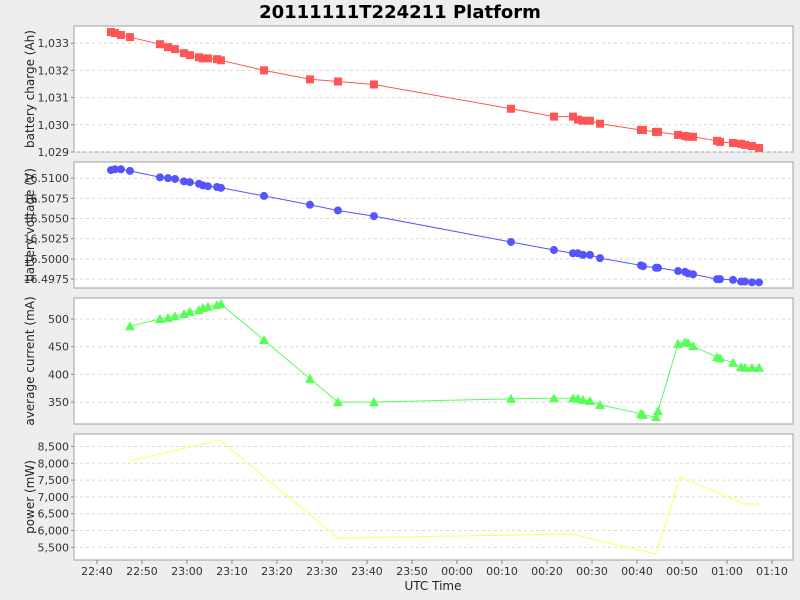 The height and width of the screenshot is (600, 800). I want to click on y-tick-label: 16.4975, so click(47, 279).